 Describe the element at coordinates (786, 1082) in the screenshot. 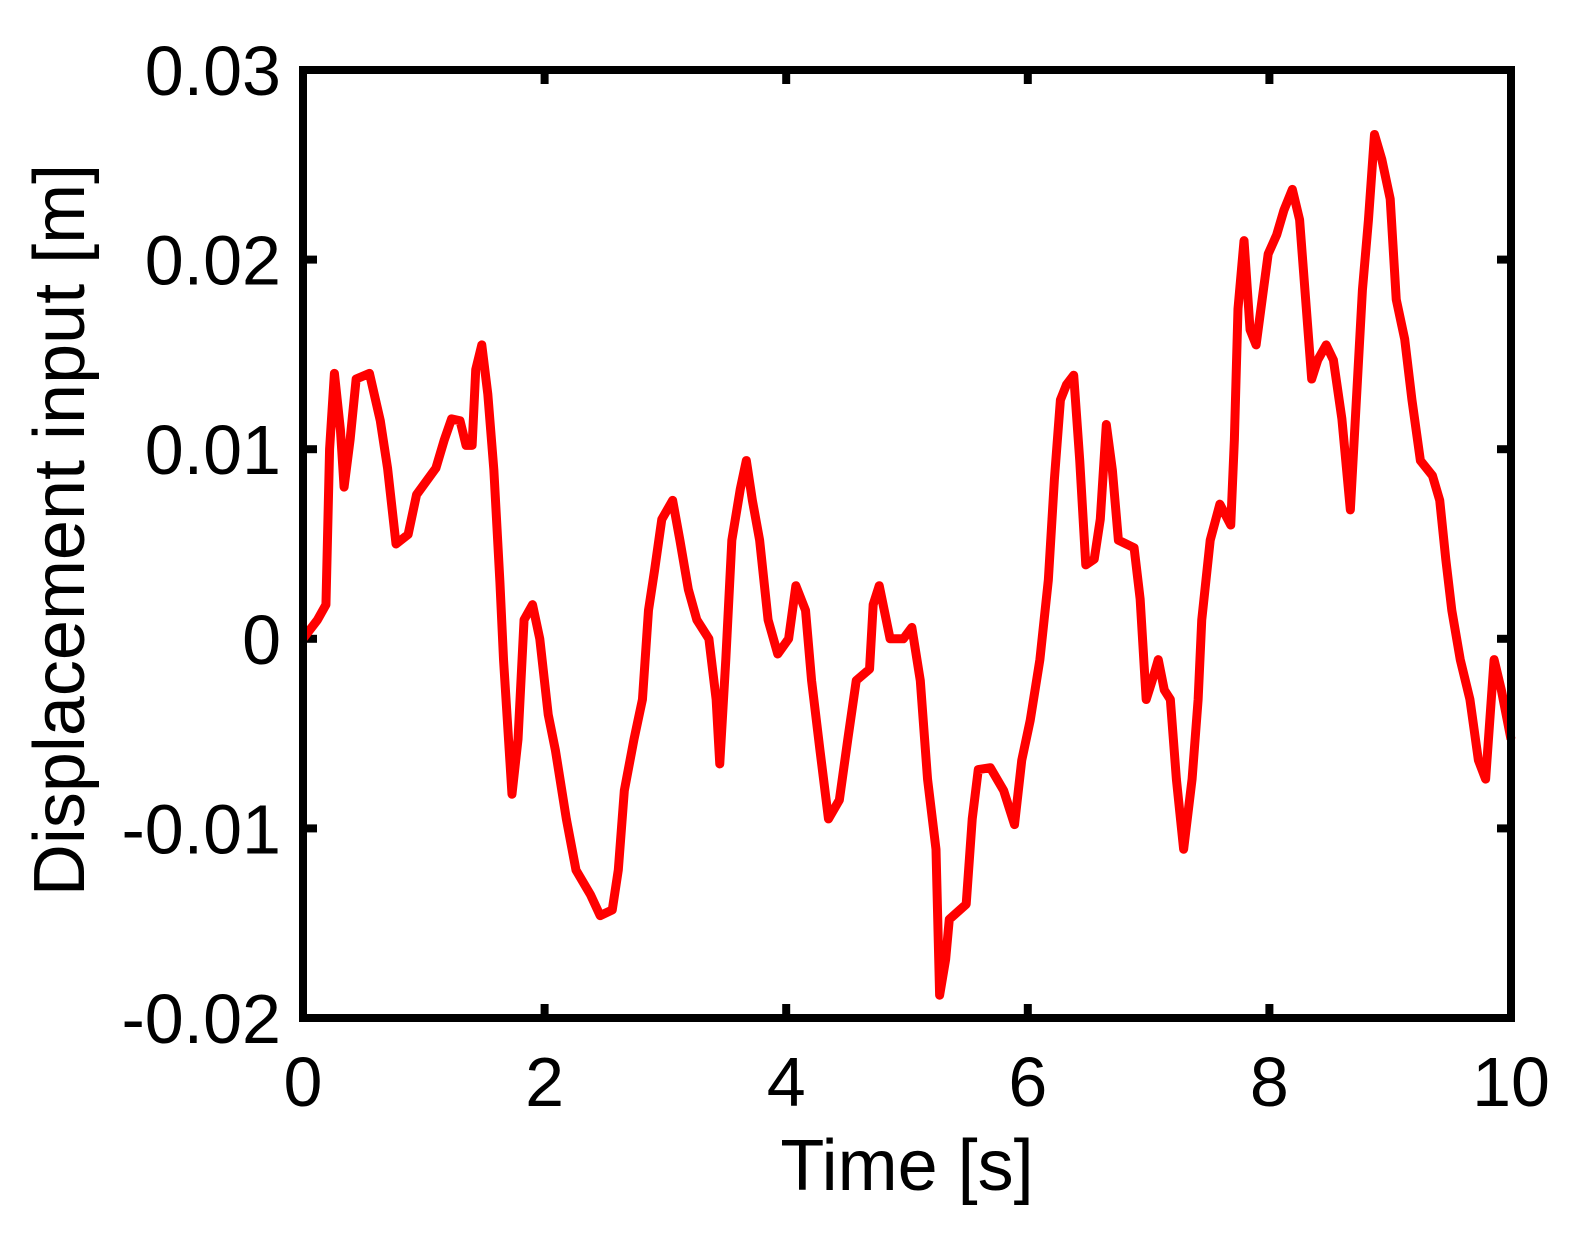

I see `x-tick-label: 4` at that location.